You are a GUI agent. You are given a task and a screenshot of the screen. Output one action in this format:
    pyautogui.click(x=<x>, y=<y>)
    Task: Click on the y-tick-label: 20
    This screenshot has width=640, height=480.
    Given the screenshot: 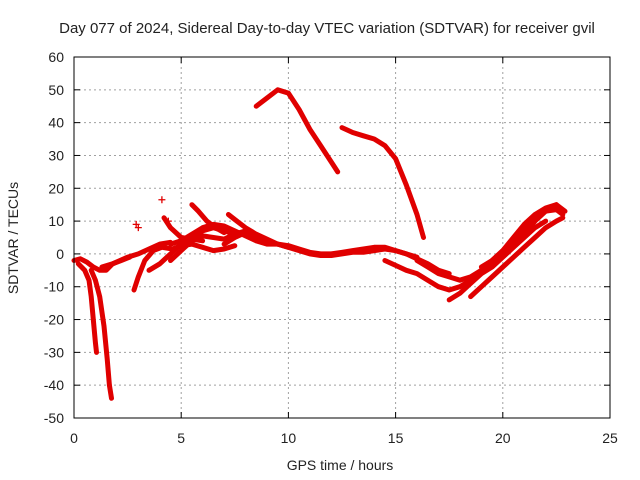 What is the action you would take?
    pyautogui.click(x=56, y=188)
    